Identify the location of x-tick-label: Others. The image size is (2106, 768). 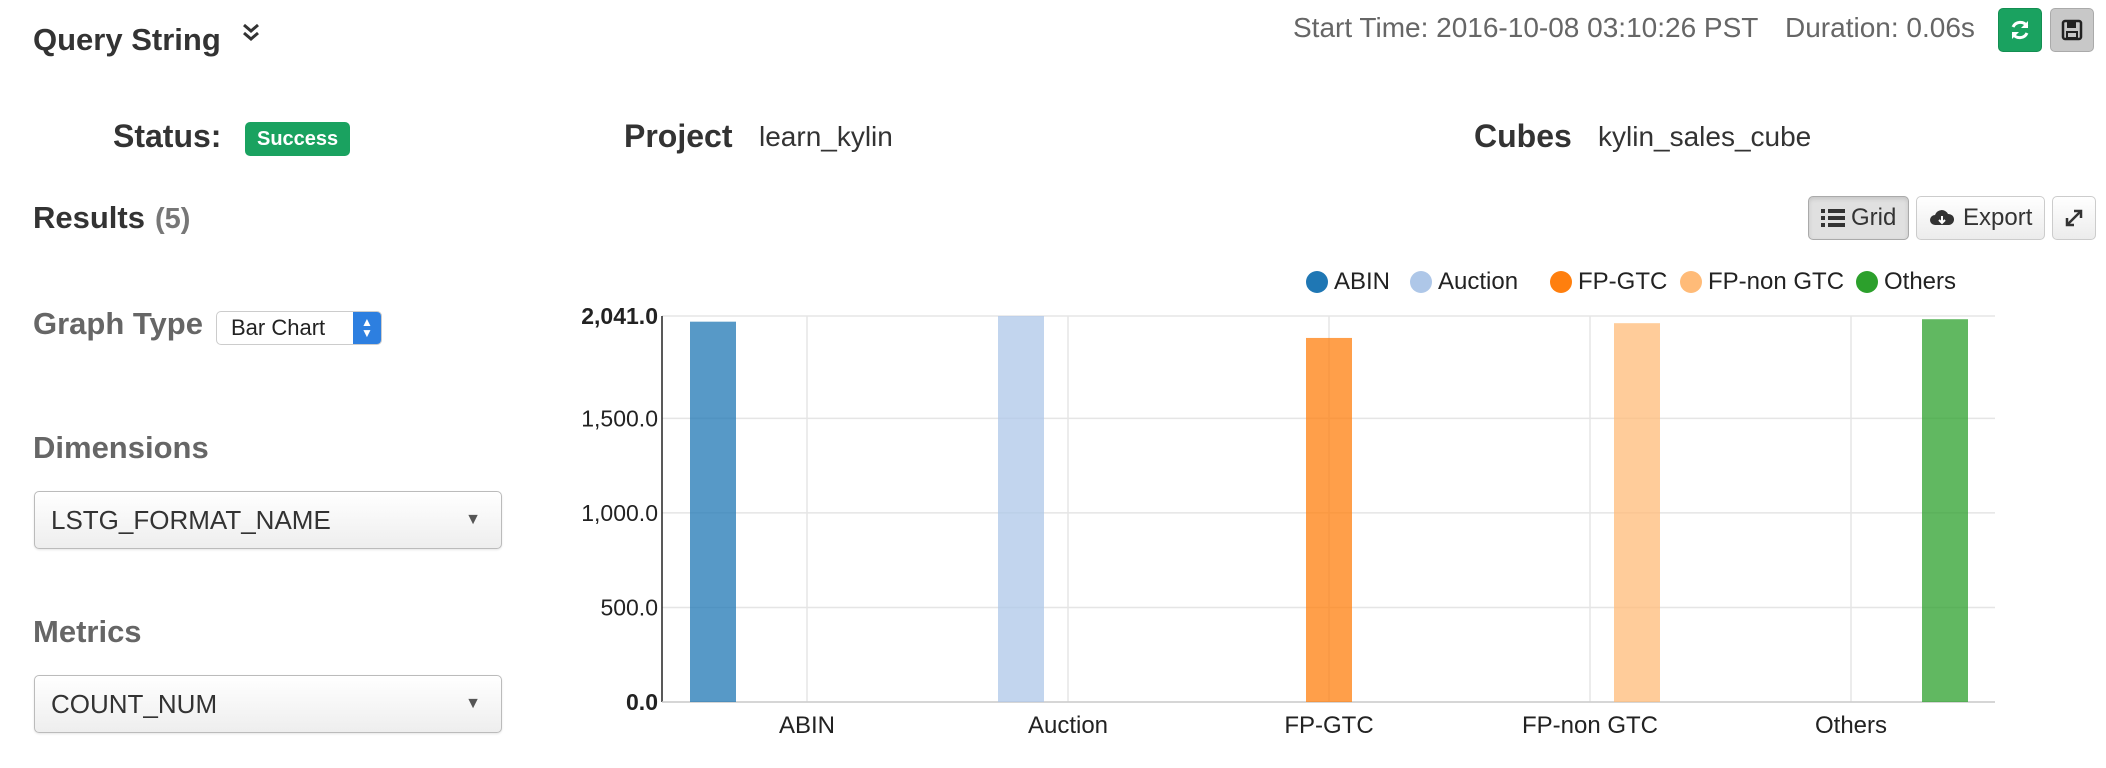
(1851, 725).